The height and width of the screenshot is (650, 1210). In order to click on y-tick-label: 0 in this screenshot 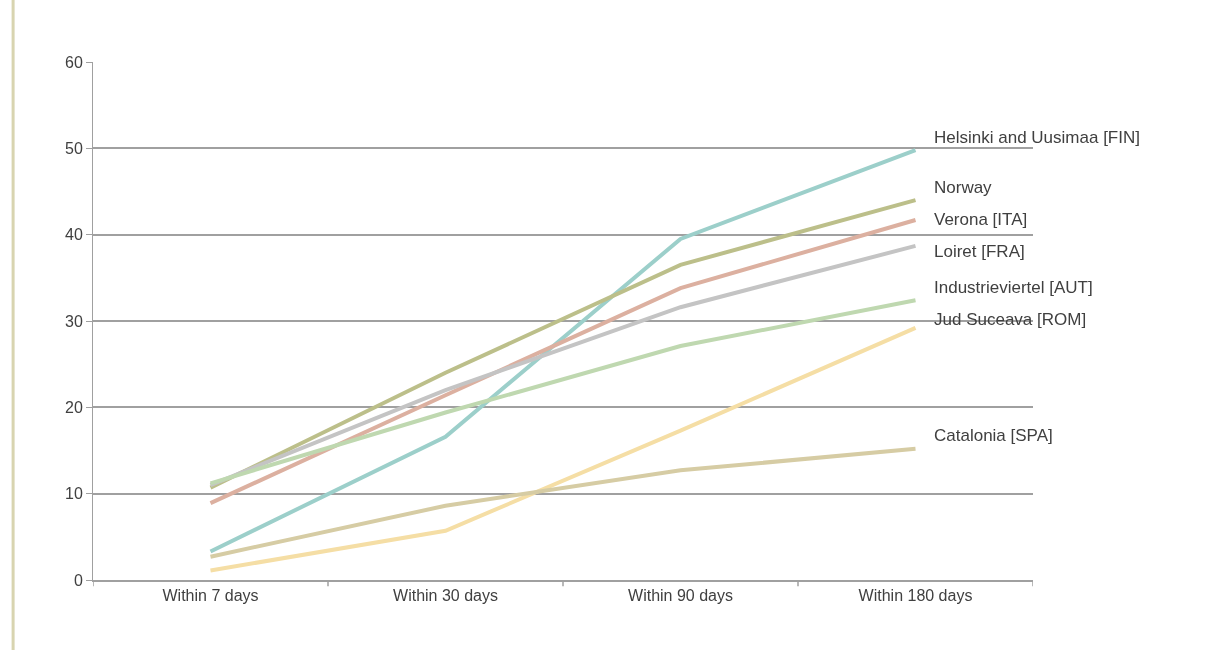, I will do `click(78, 580)`.